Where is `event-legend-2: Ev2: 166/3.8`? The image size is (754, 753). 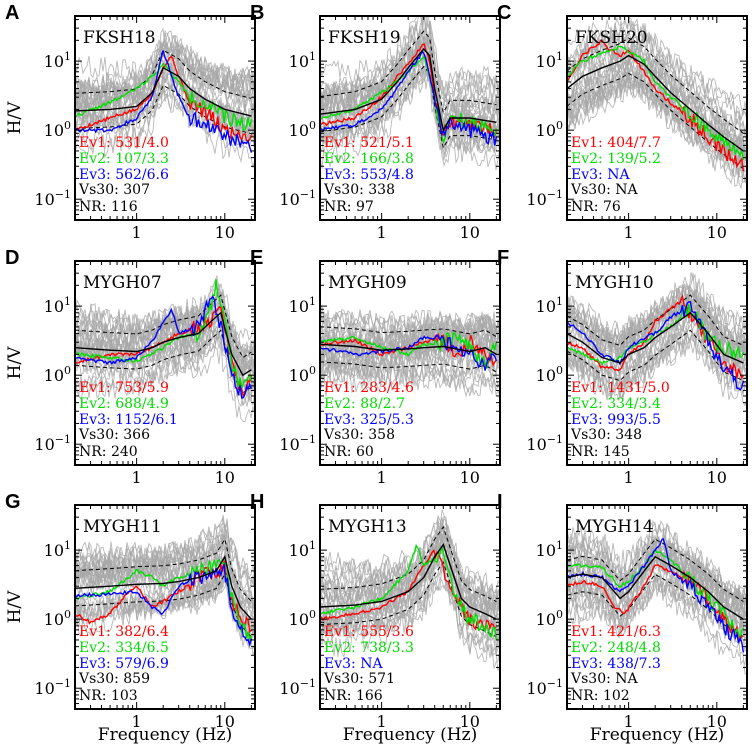
event-legend-2: Ev2: 166/3.8 is located at coordinates (369, 159).